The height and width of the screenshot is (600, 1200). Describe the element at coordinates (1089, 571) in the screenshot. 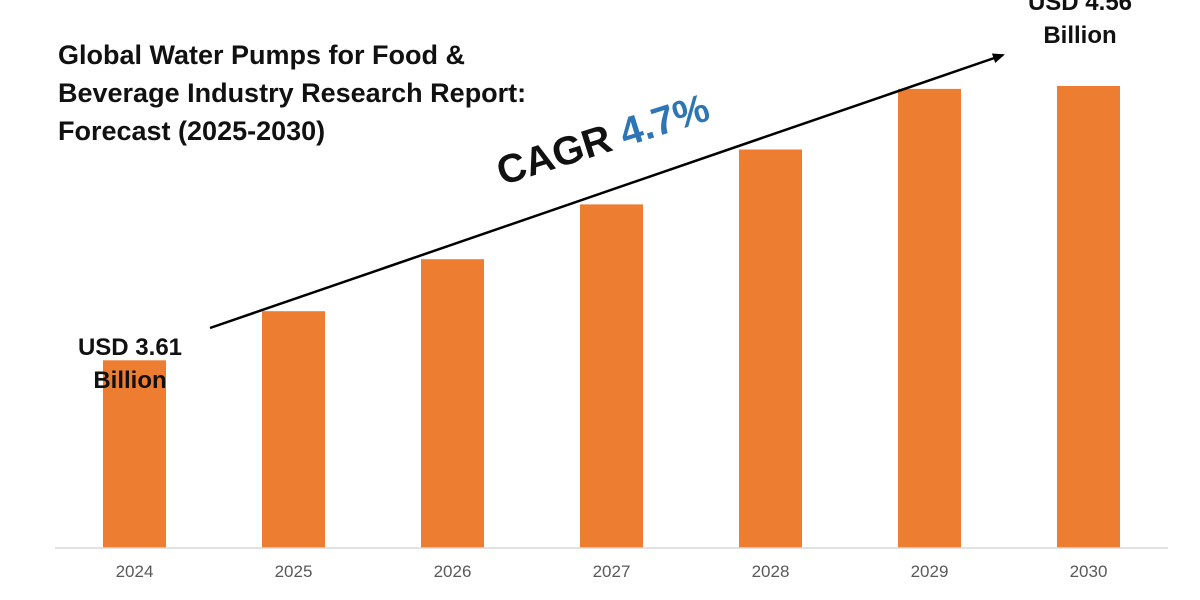

I see `x-tick-label-2030: 2030` at that location.